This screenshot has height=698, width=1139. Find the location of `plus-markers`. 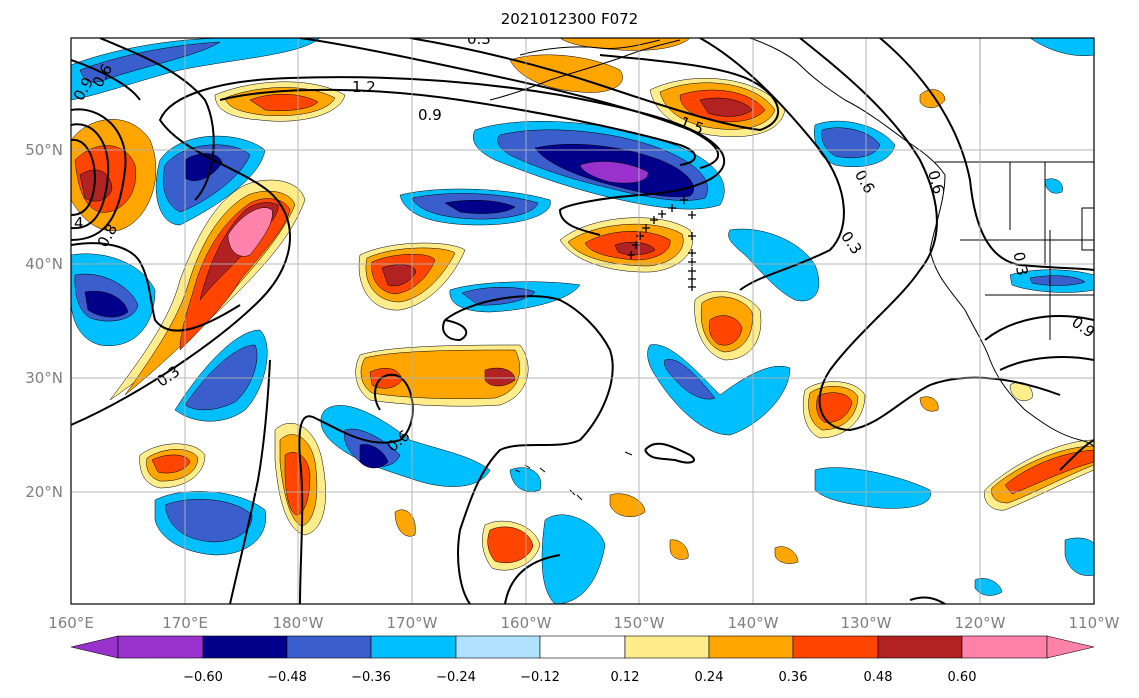

plus-markers is located at coordinates (661, 243).